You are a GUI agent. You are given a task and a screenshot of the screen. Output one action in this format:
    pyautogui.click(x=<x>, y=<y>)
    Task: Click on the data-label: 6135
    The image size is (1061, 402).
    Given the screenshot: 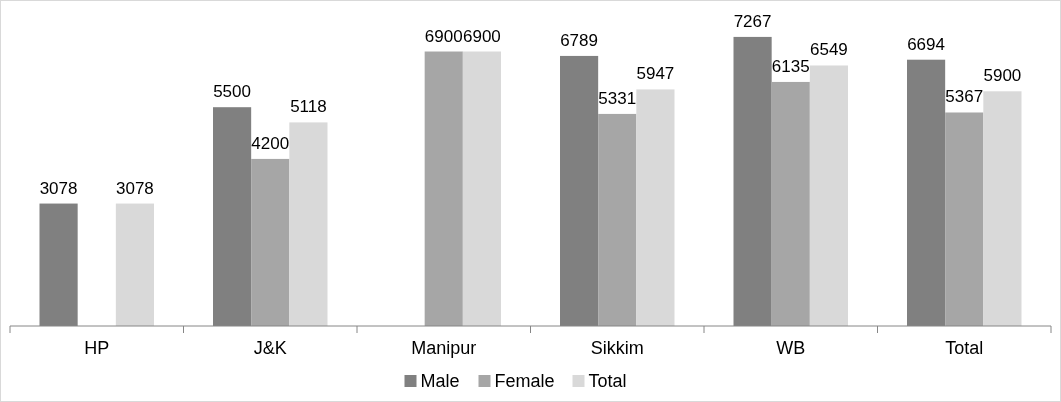 What is the action you would take?
    pyautogui.click(x=790, y=66)
    